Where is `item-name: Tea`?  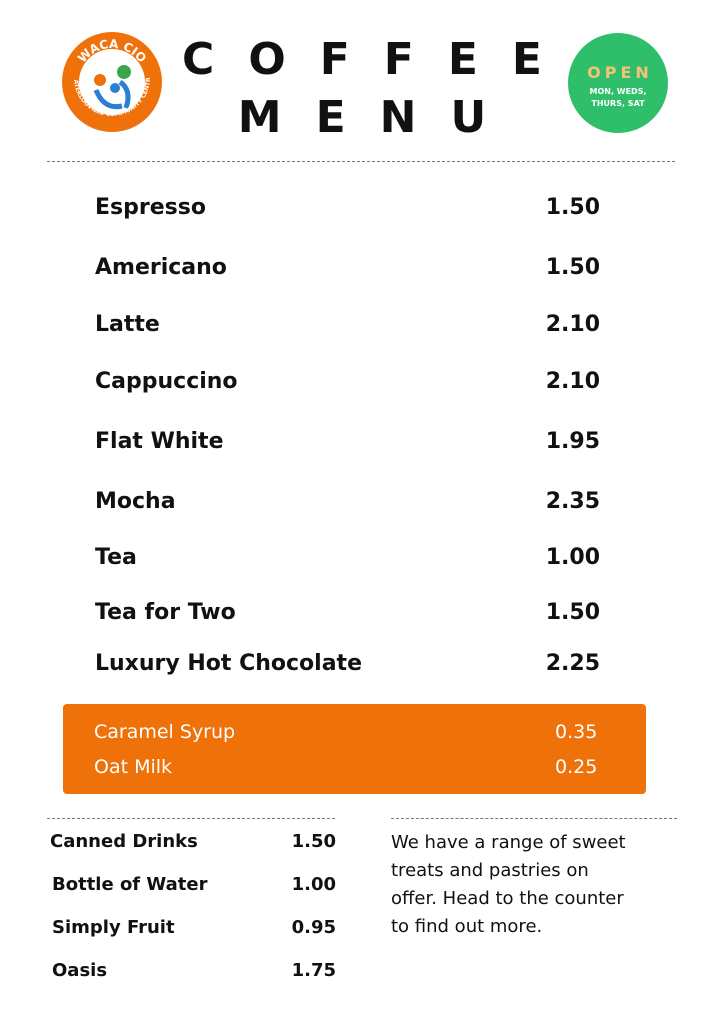
item-name: Tea is located at coordinates (116, 557).